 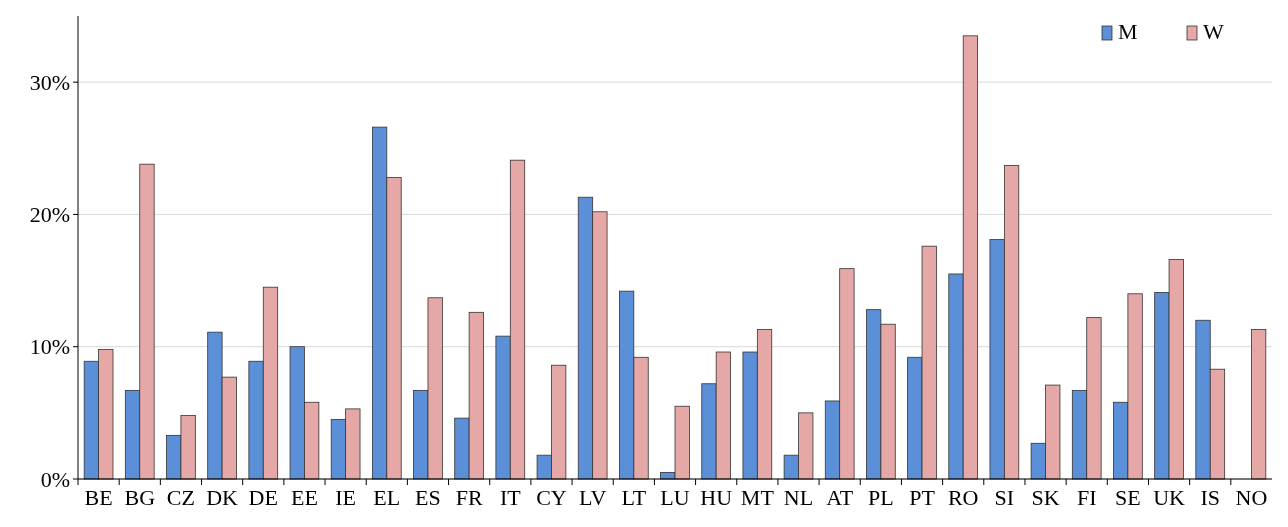 I want to click on x-tick-label: LU, so click(x=675, y=497).